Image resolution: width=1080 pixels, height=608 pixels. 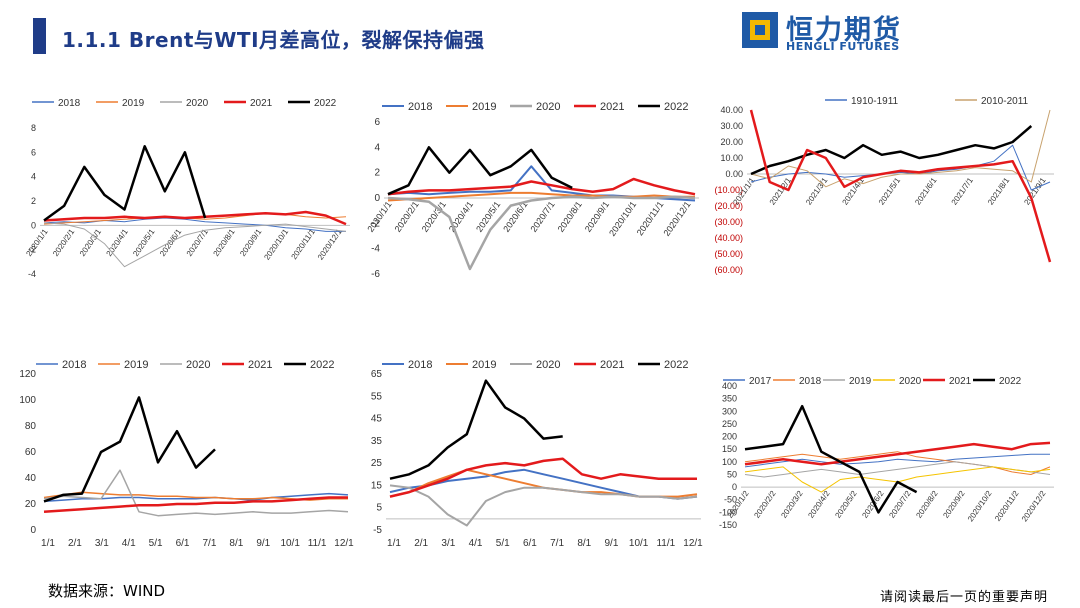 What do you see at coordinates (728, 512) in the screenshot?
I see `y-tick-label: -100` at bounding box center [728, 512].